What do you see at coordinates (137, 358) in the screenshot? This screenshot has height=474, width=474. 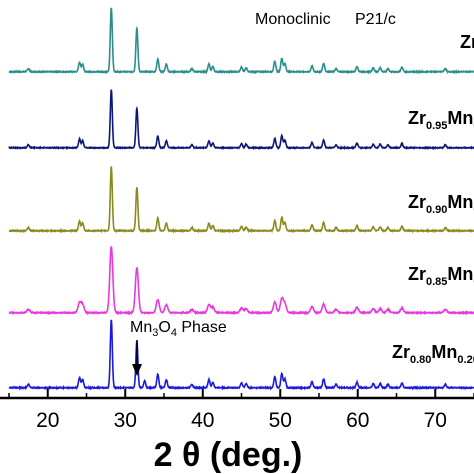 I see `phase-arrow` at bounding box center [137, 358].